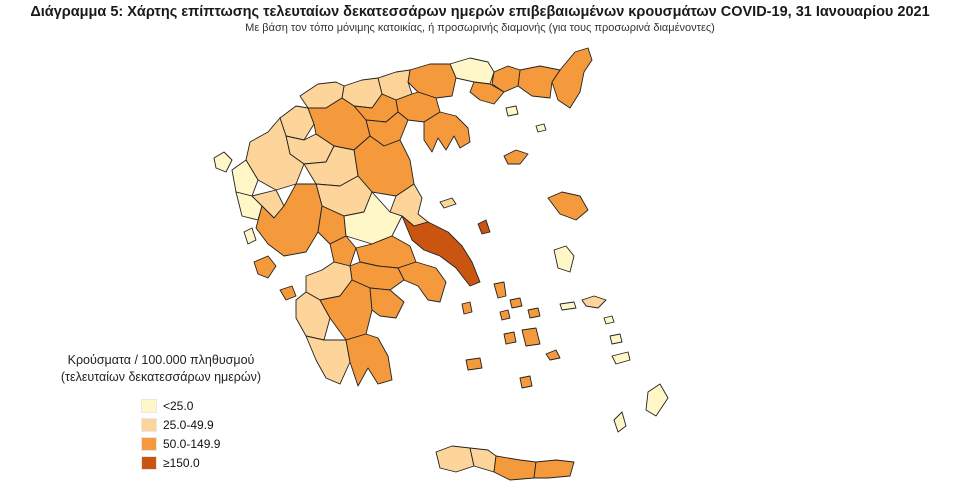  Describe the element at coordinates (564, 259) in the screenshot. I see `region-chios` at that location.